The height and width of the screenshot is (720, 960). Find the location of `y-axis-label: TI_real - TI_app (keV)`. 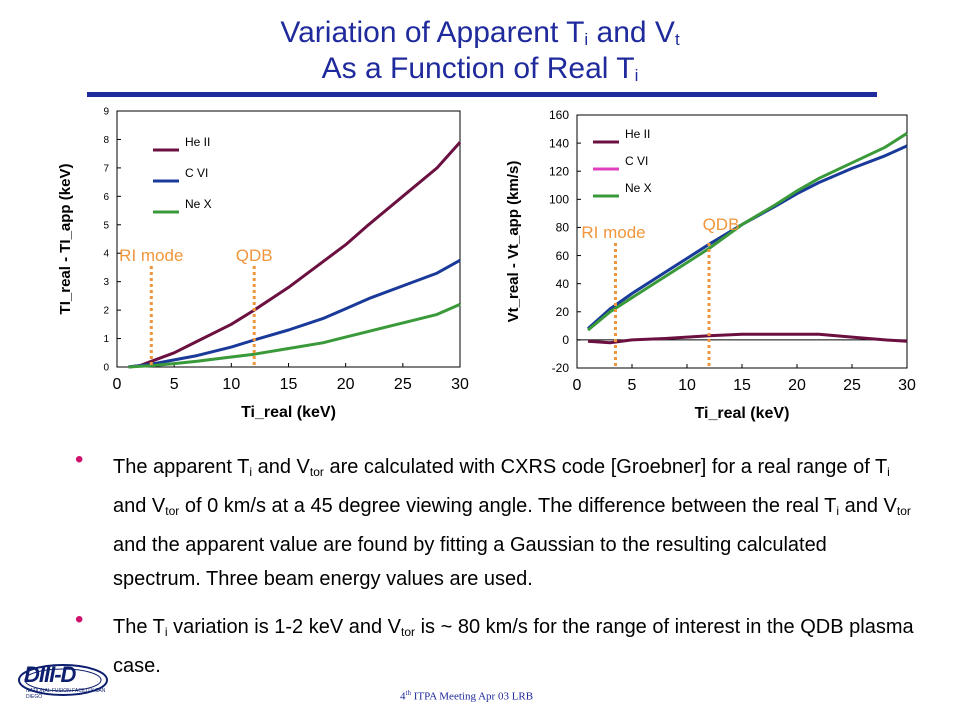

y-axis-label: TI_real - TI_app (keV) is located at coordinates (65, 239).